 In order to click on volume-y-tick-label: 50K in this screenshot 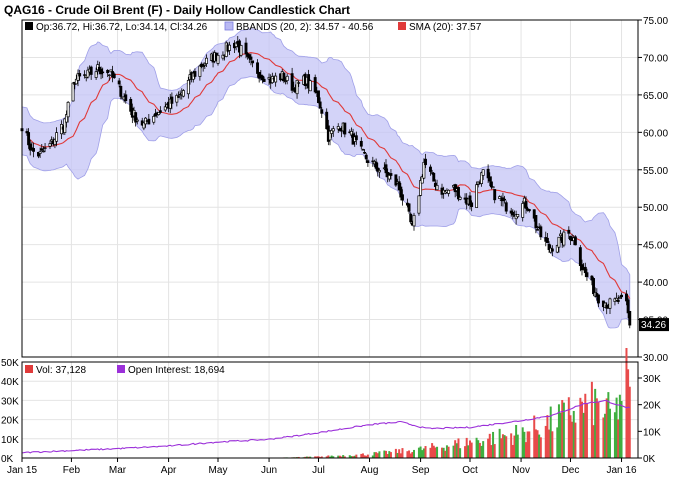, I will do `click(10, 363)`.